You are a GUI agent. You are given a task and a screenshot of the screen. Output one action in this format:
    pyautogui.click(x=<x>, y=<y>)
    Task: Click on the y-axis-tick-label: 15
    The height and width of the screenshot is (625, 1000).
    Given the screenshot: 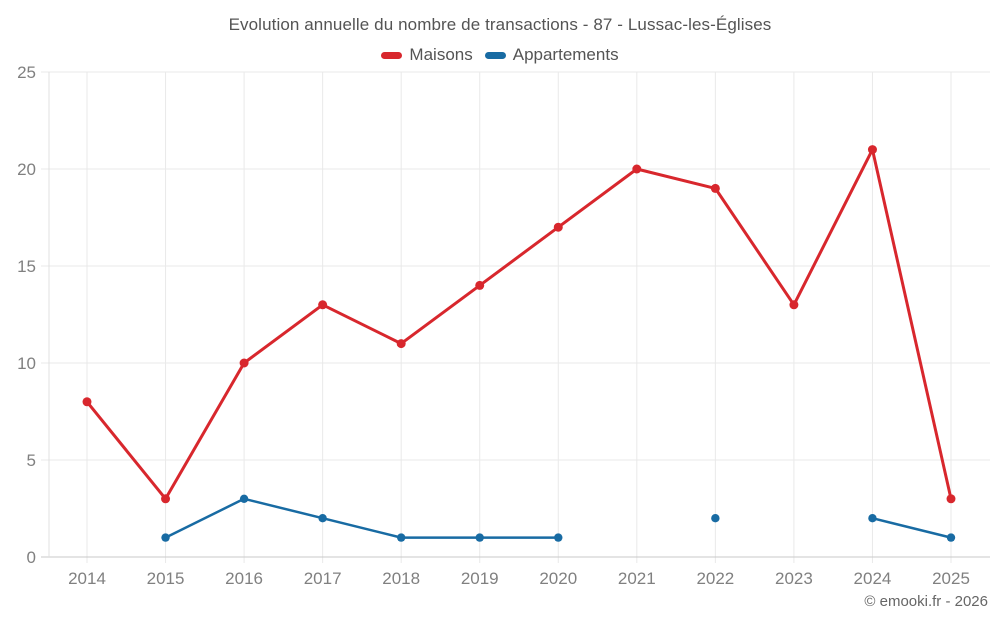 What is the action you would take?
    pyautogui.click(x=26, y=266)
    